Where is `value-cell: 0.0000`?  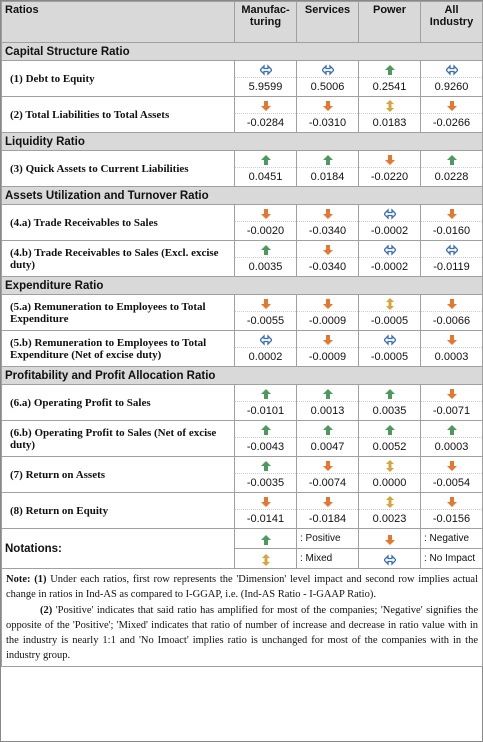
value-cell: 0.0000 is located at coordinates (389, 483).